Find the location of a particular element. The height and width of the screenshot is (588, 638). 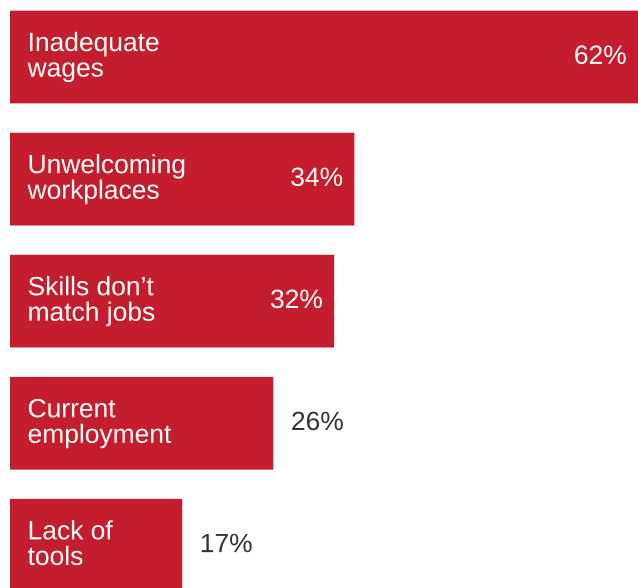

y-tick-label: Current employment is located at coordinates (100, 423).